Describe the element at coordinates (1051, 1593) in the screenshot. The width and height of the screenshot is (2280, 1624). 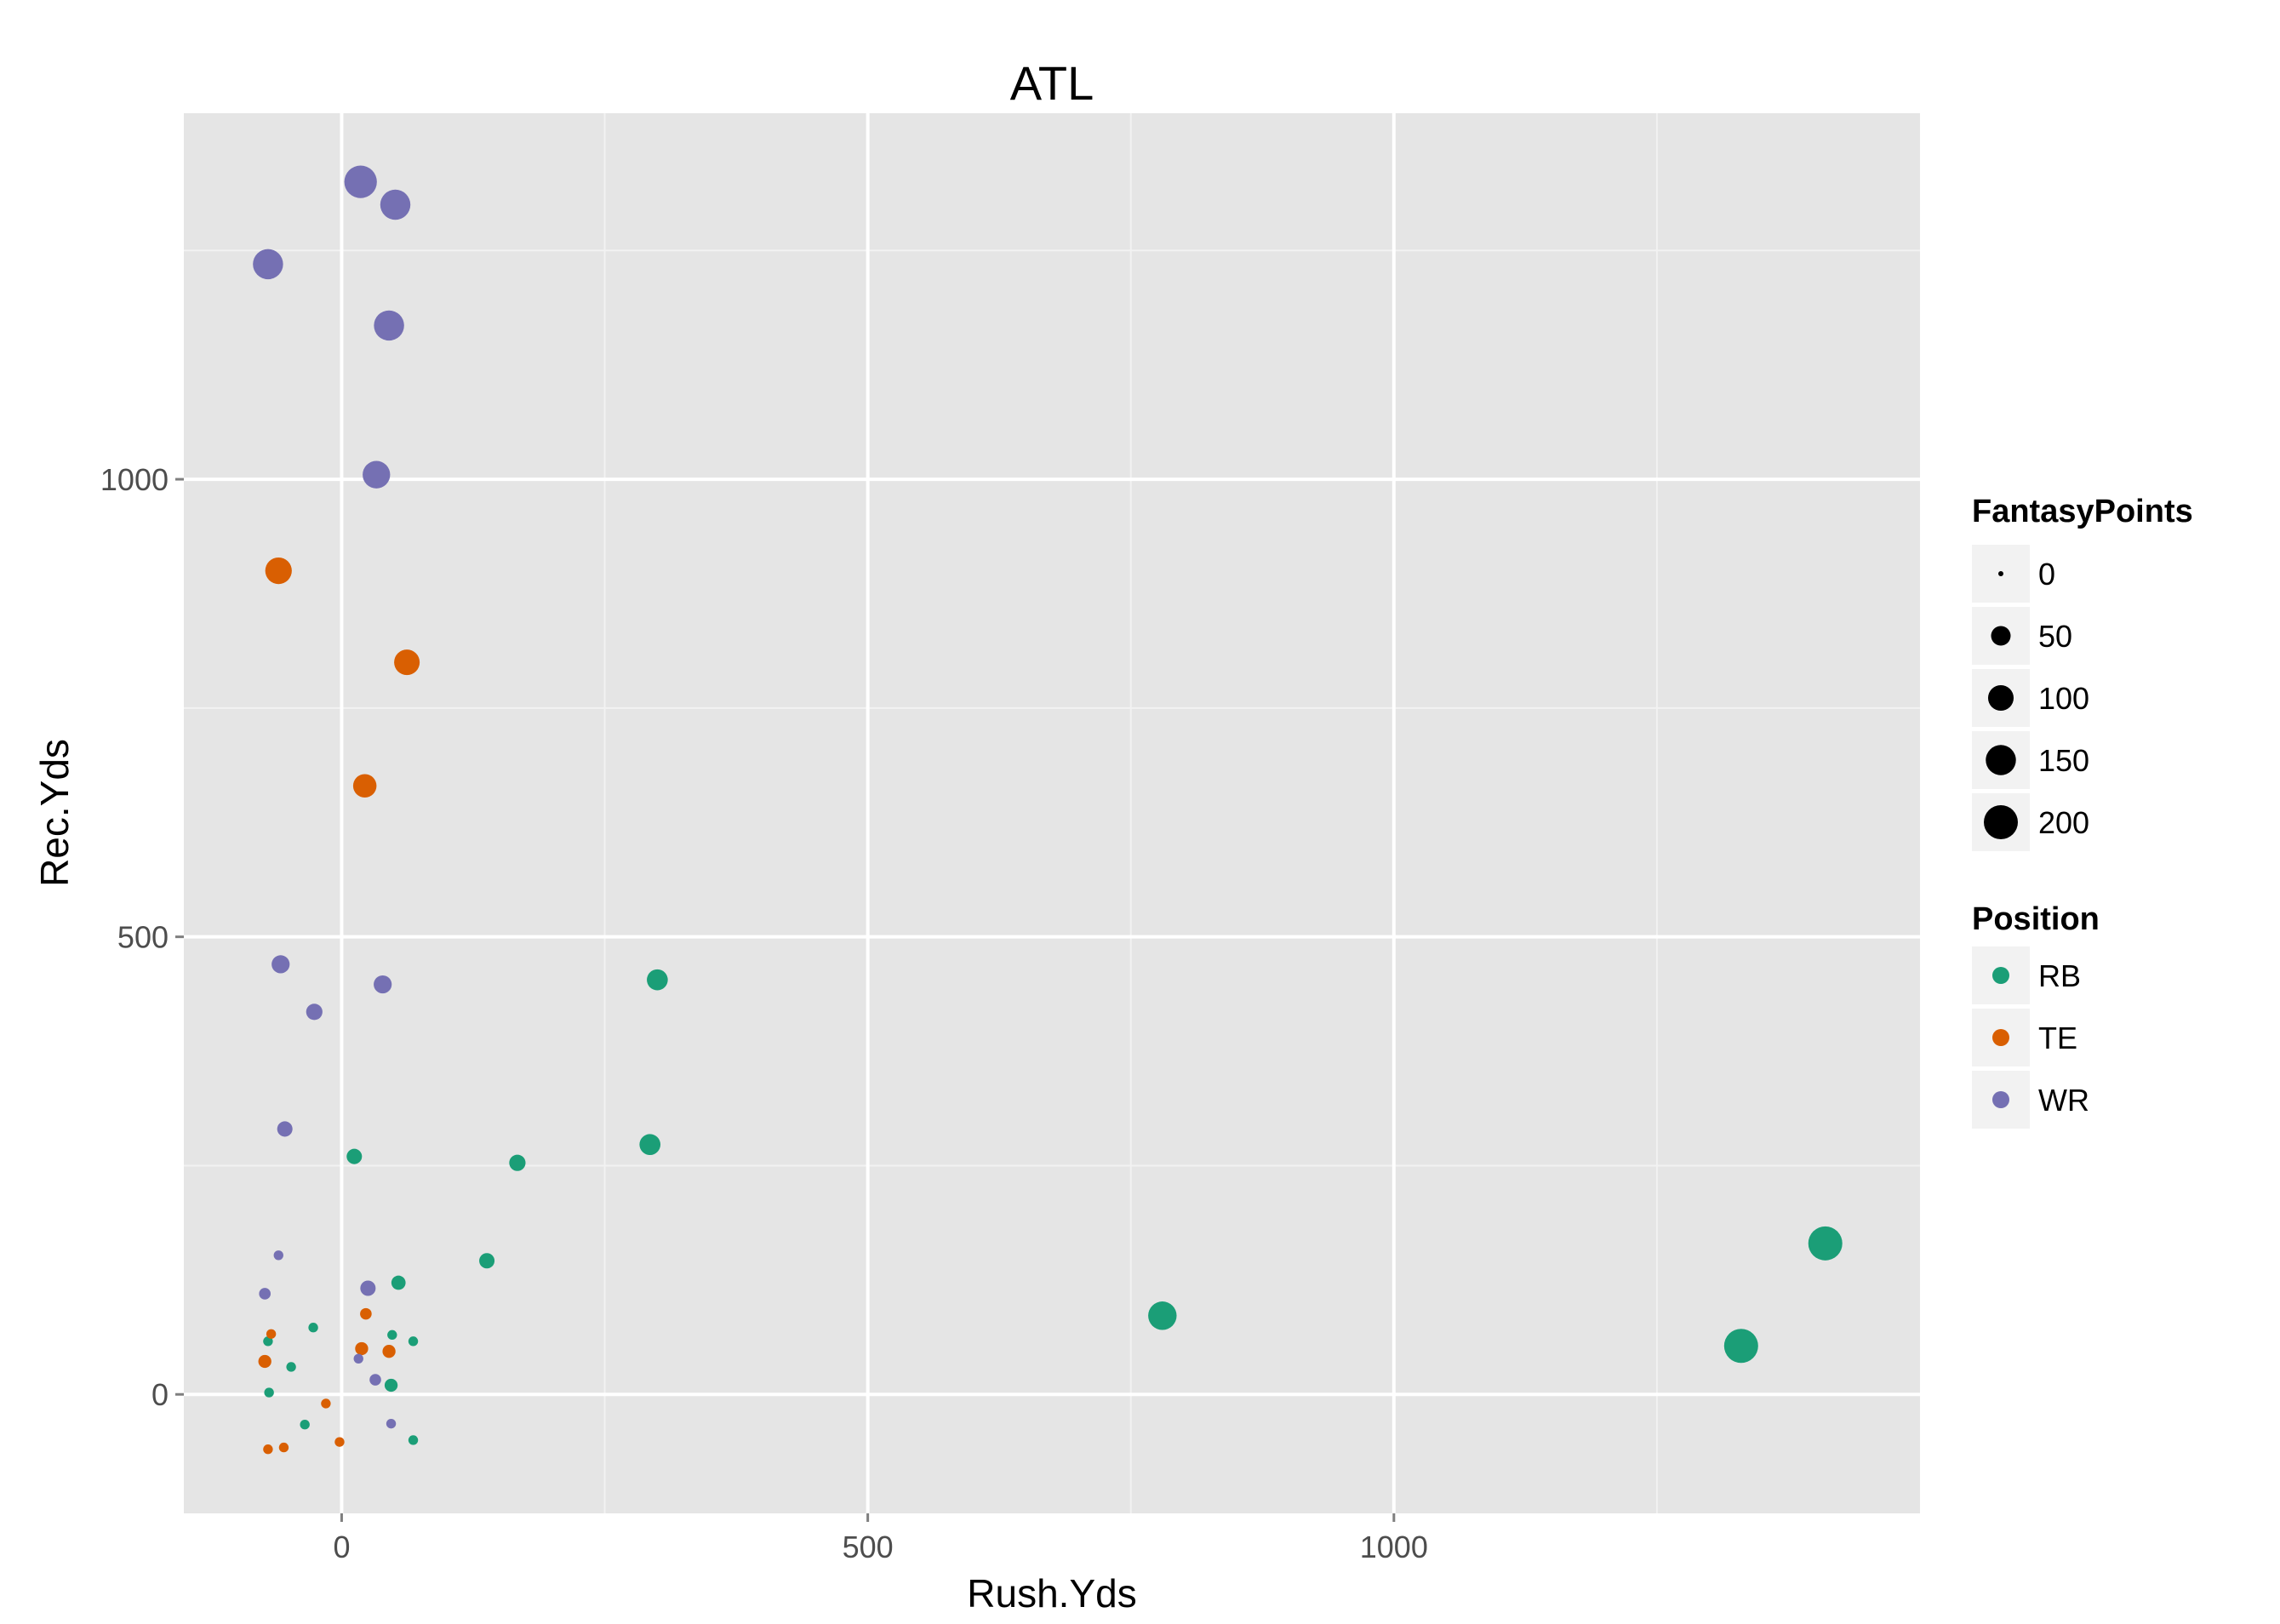
I see `x-axis-title: Rush.Yds` at that location.